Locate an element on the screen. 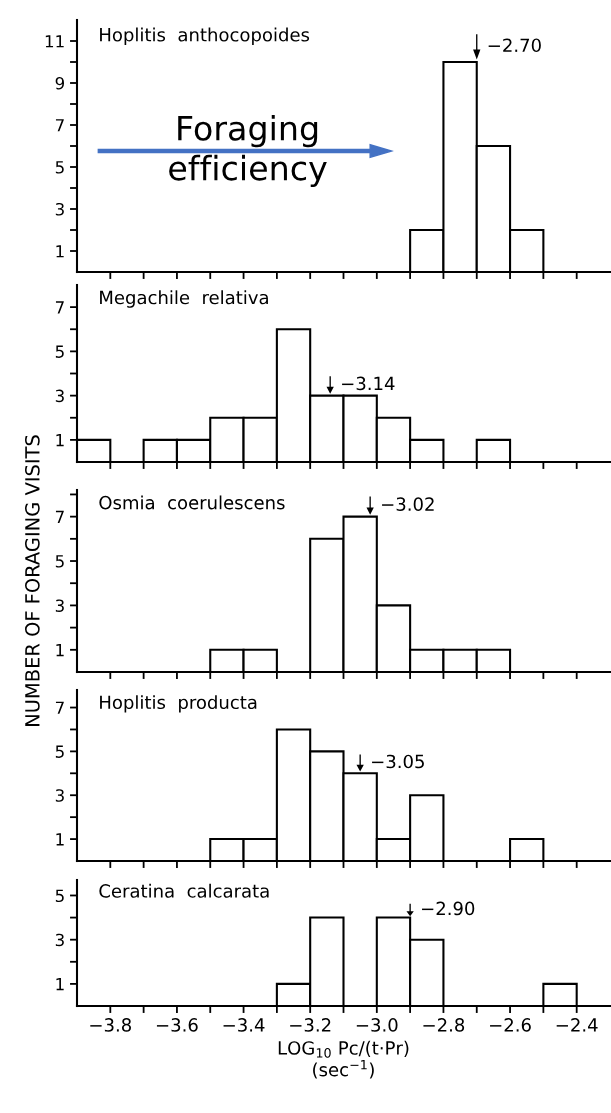  annotation: −2.70 is located at coordinates (514, 45).